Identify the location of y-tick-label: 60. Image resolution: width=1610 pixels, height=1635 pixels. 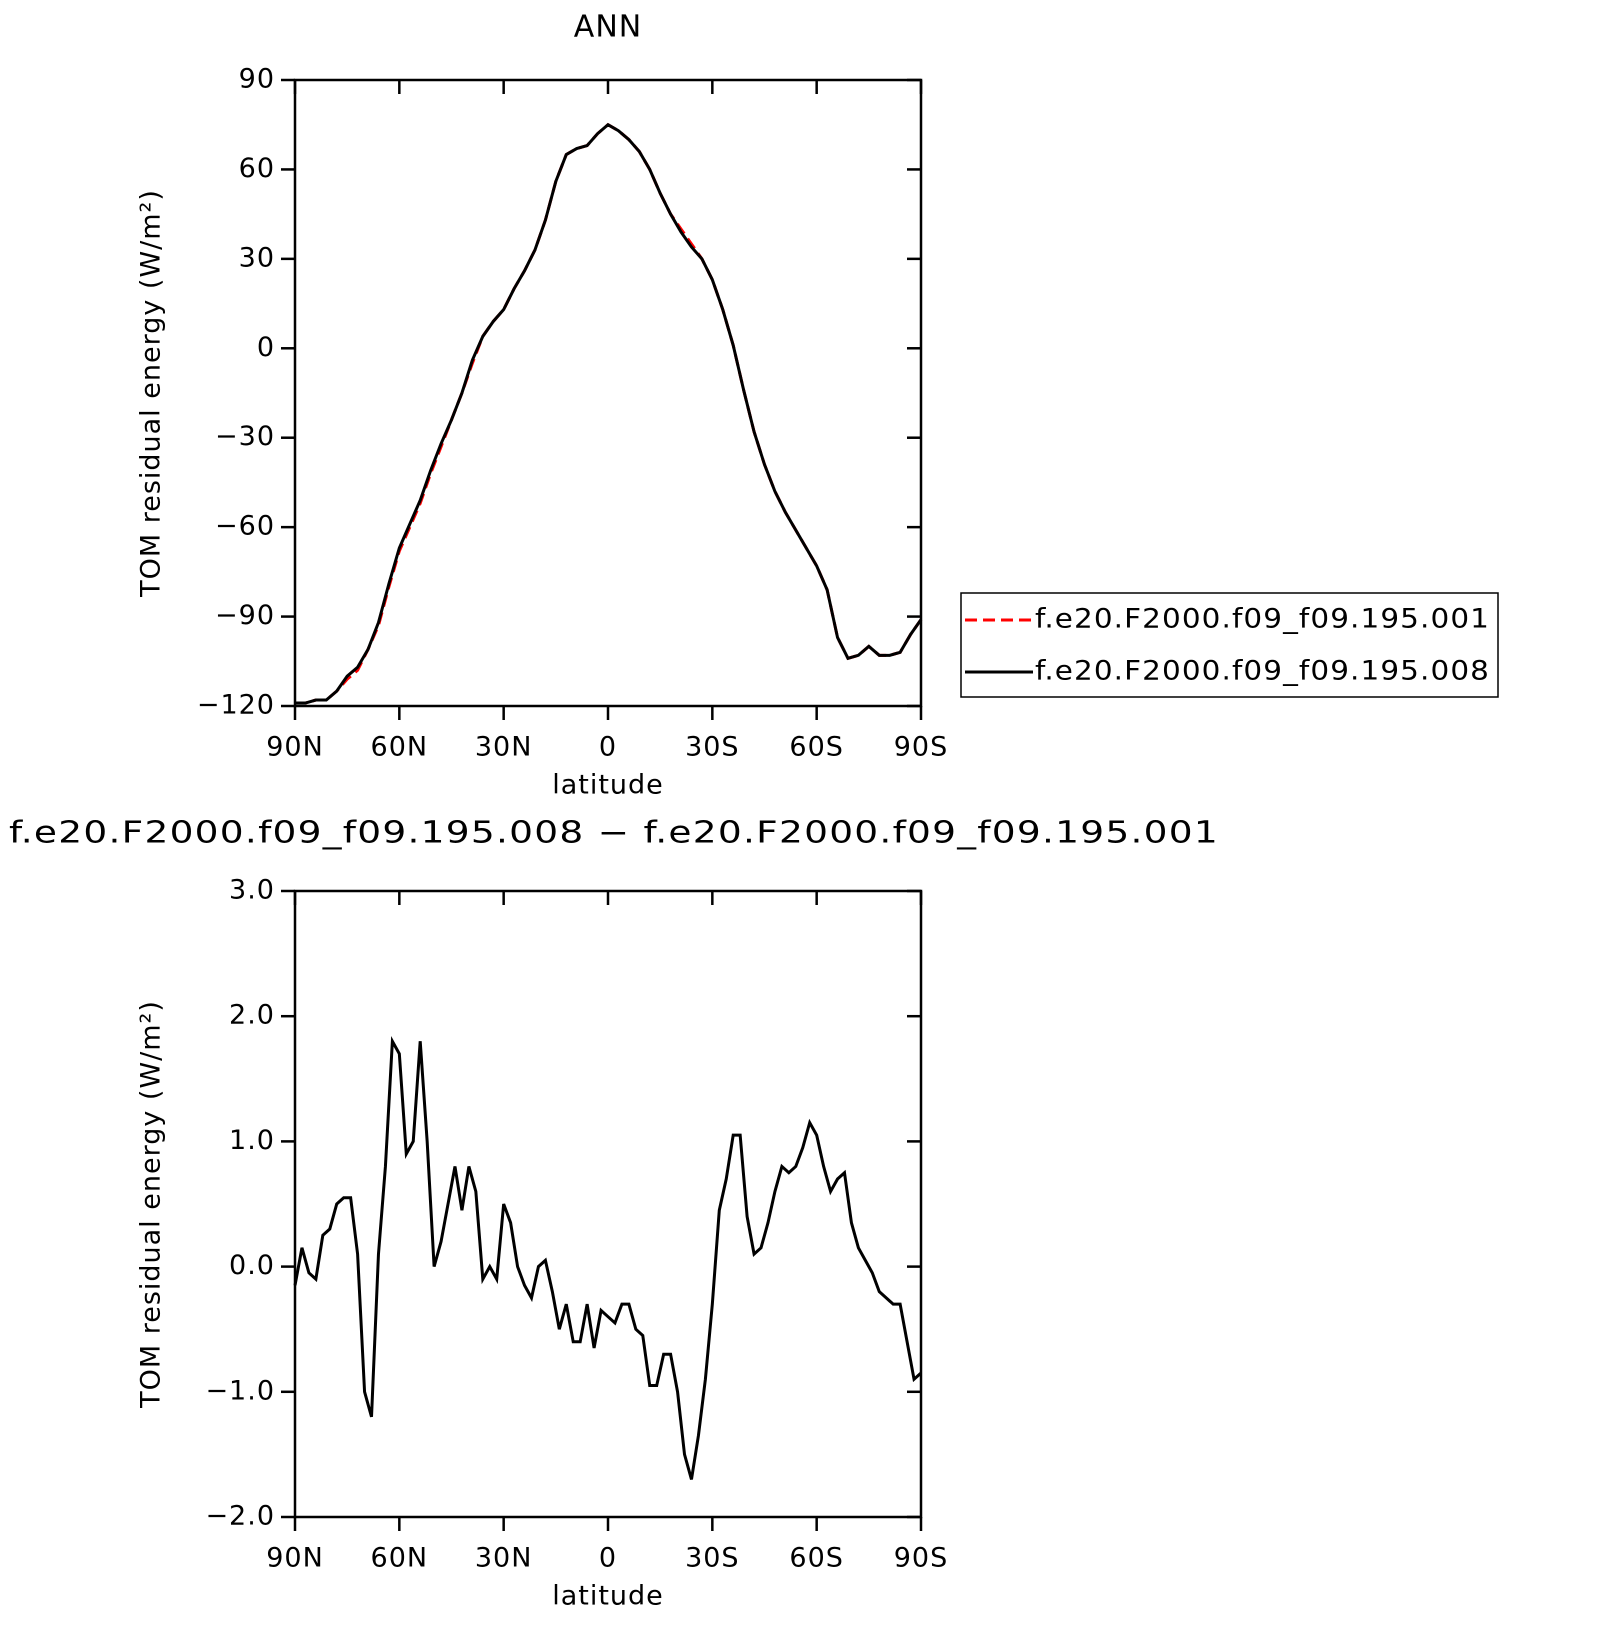
(257, 168).